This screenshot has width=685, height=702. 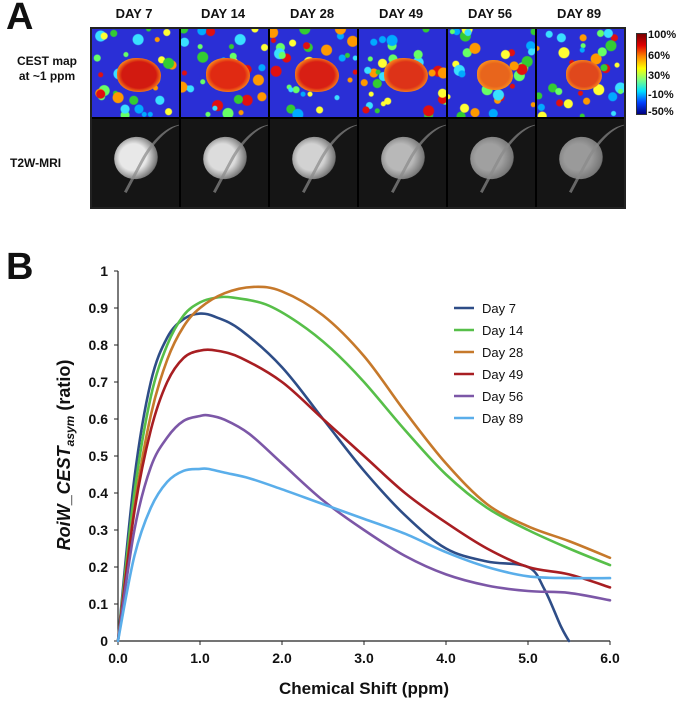 What do you see at coordinates (99, 456) in the screenshot?
I see `y-tick-label: 0.5` at bounding box center [99, 456].